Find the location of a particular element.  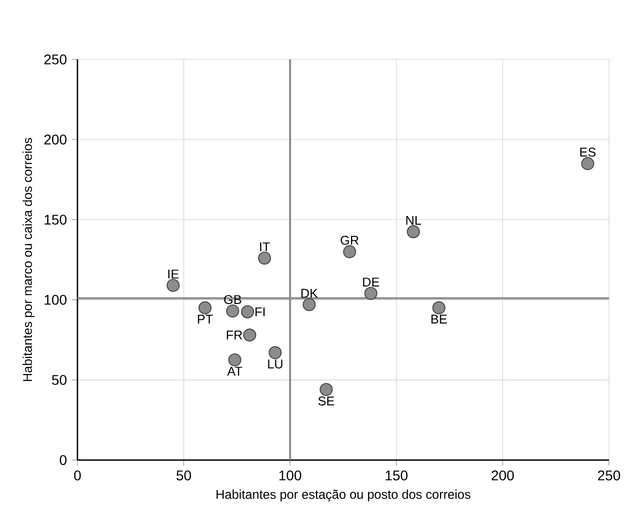

x-tick-label: 100 is located at coordinates (290, 475).